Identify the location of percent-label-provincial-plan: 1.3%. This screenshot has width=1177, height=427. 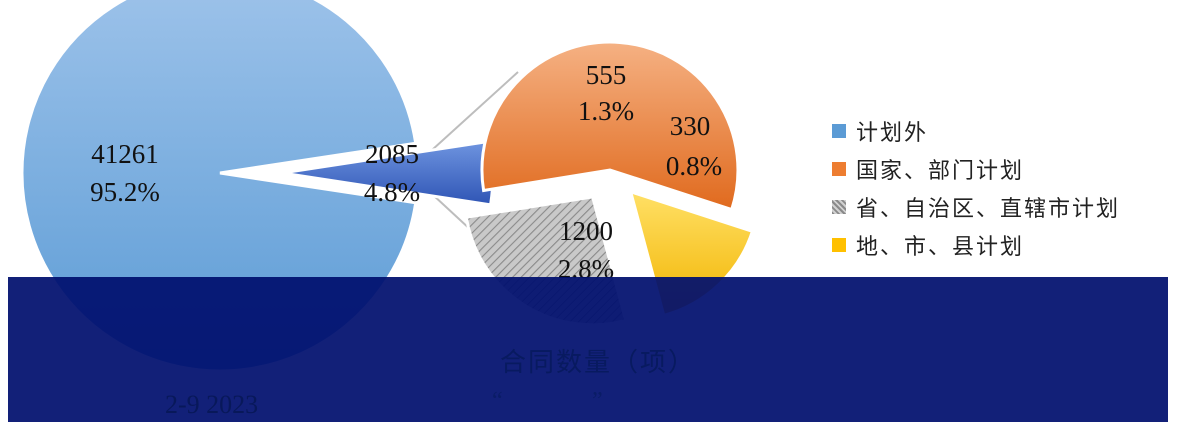
(606, 111).